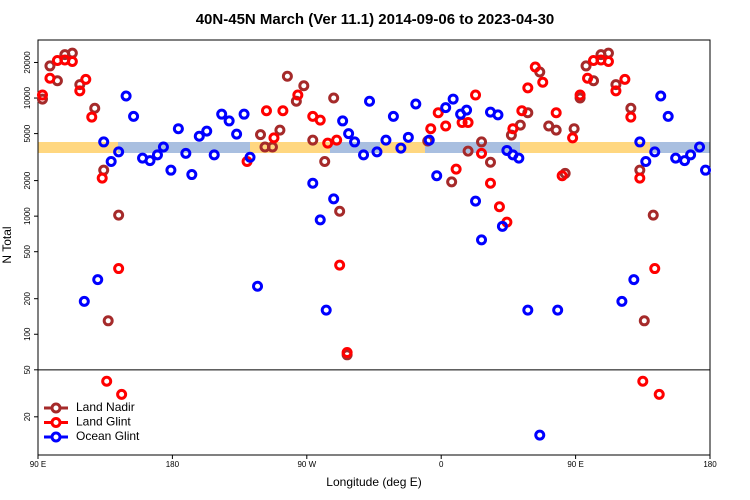  I want to click on y-tick-label: 20, so click(27, 416).